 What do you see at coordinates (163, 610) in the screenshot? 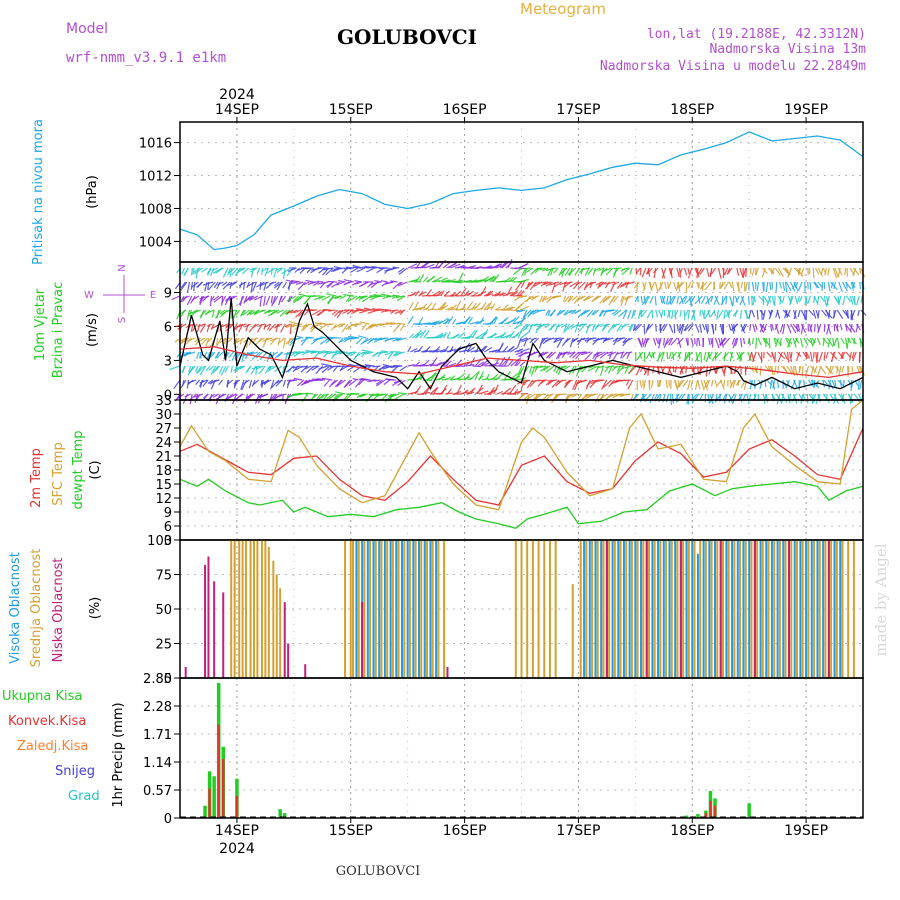
I see `y-tick-label: 50` at bounding box center [163, 610].